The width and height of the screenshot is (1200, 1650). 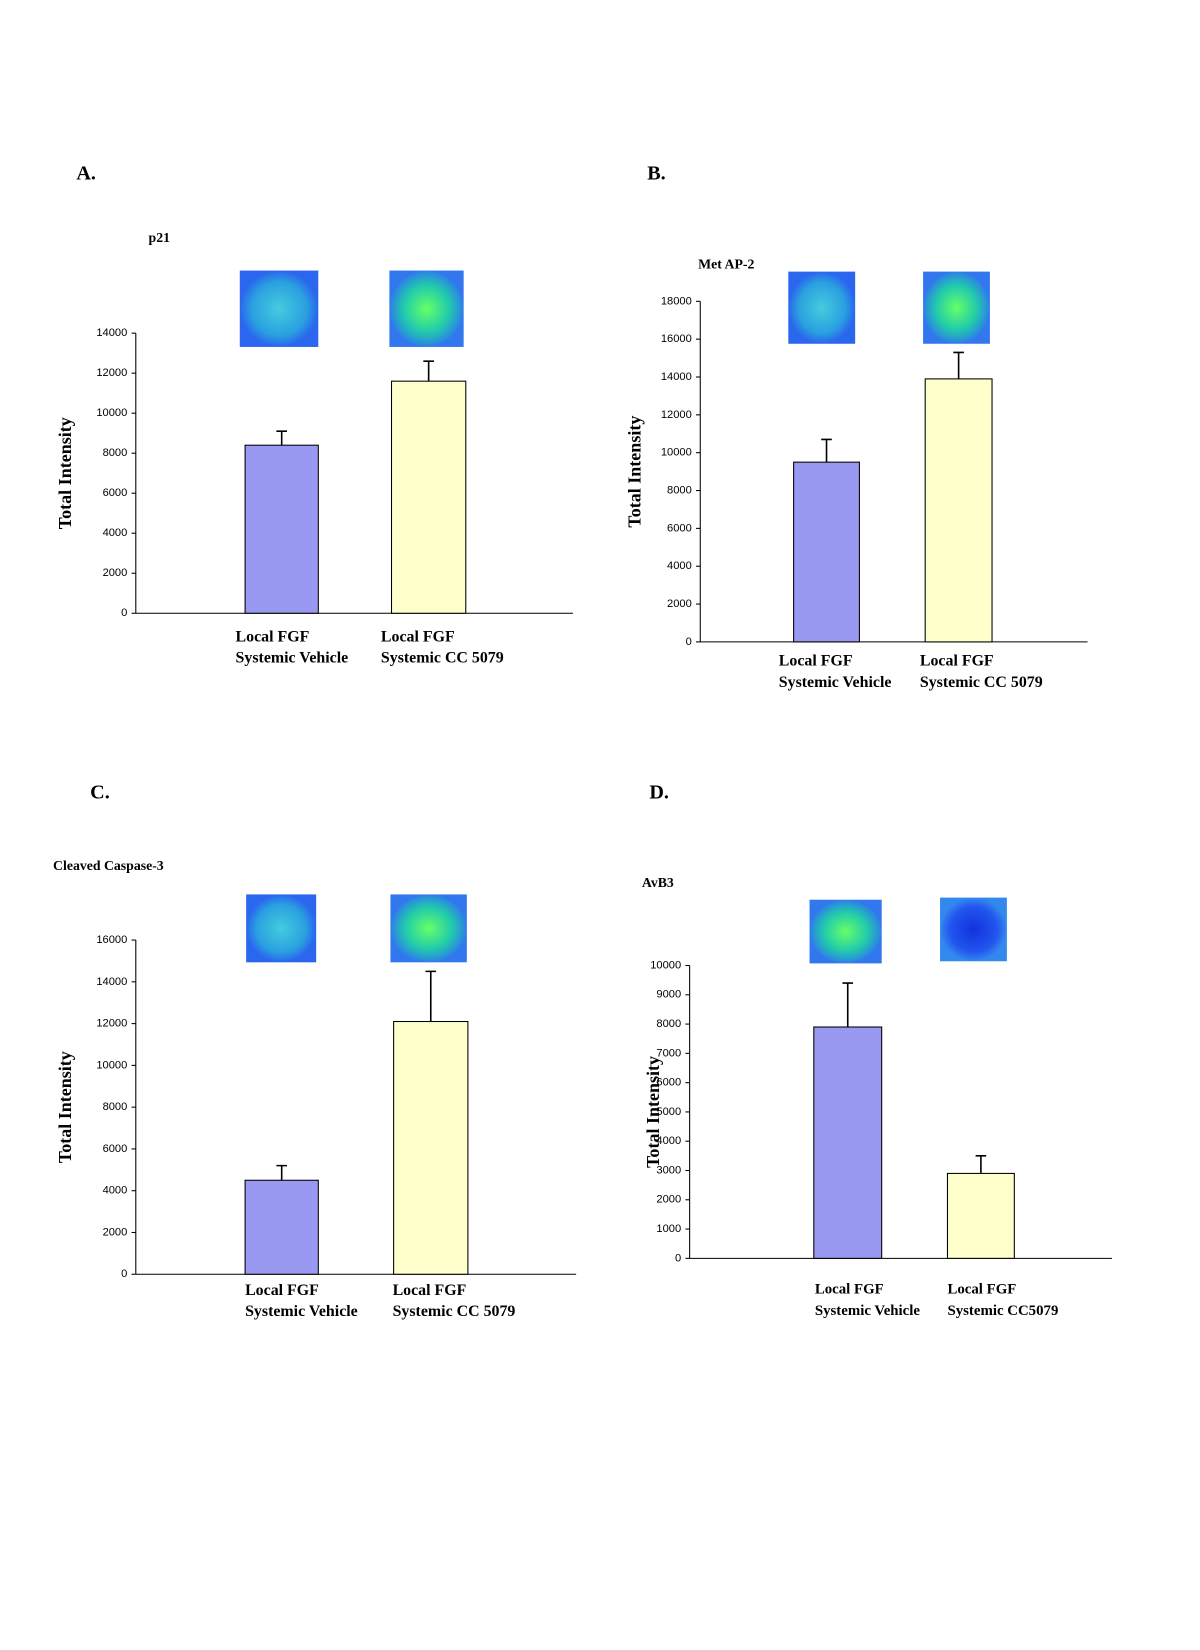 I want to click on panel-label: D., so click(x=659, y=792).